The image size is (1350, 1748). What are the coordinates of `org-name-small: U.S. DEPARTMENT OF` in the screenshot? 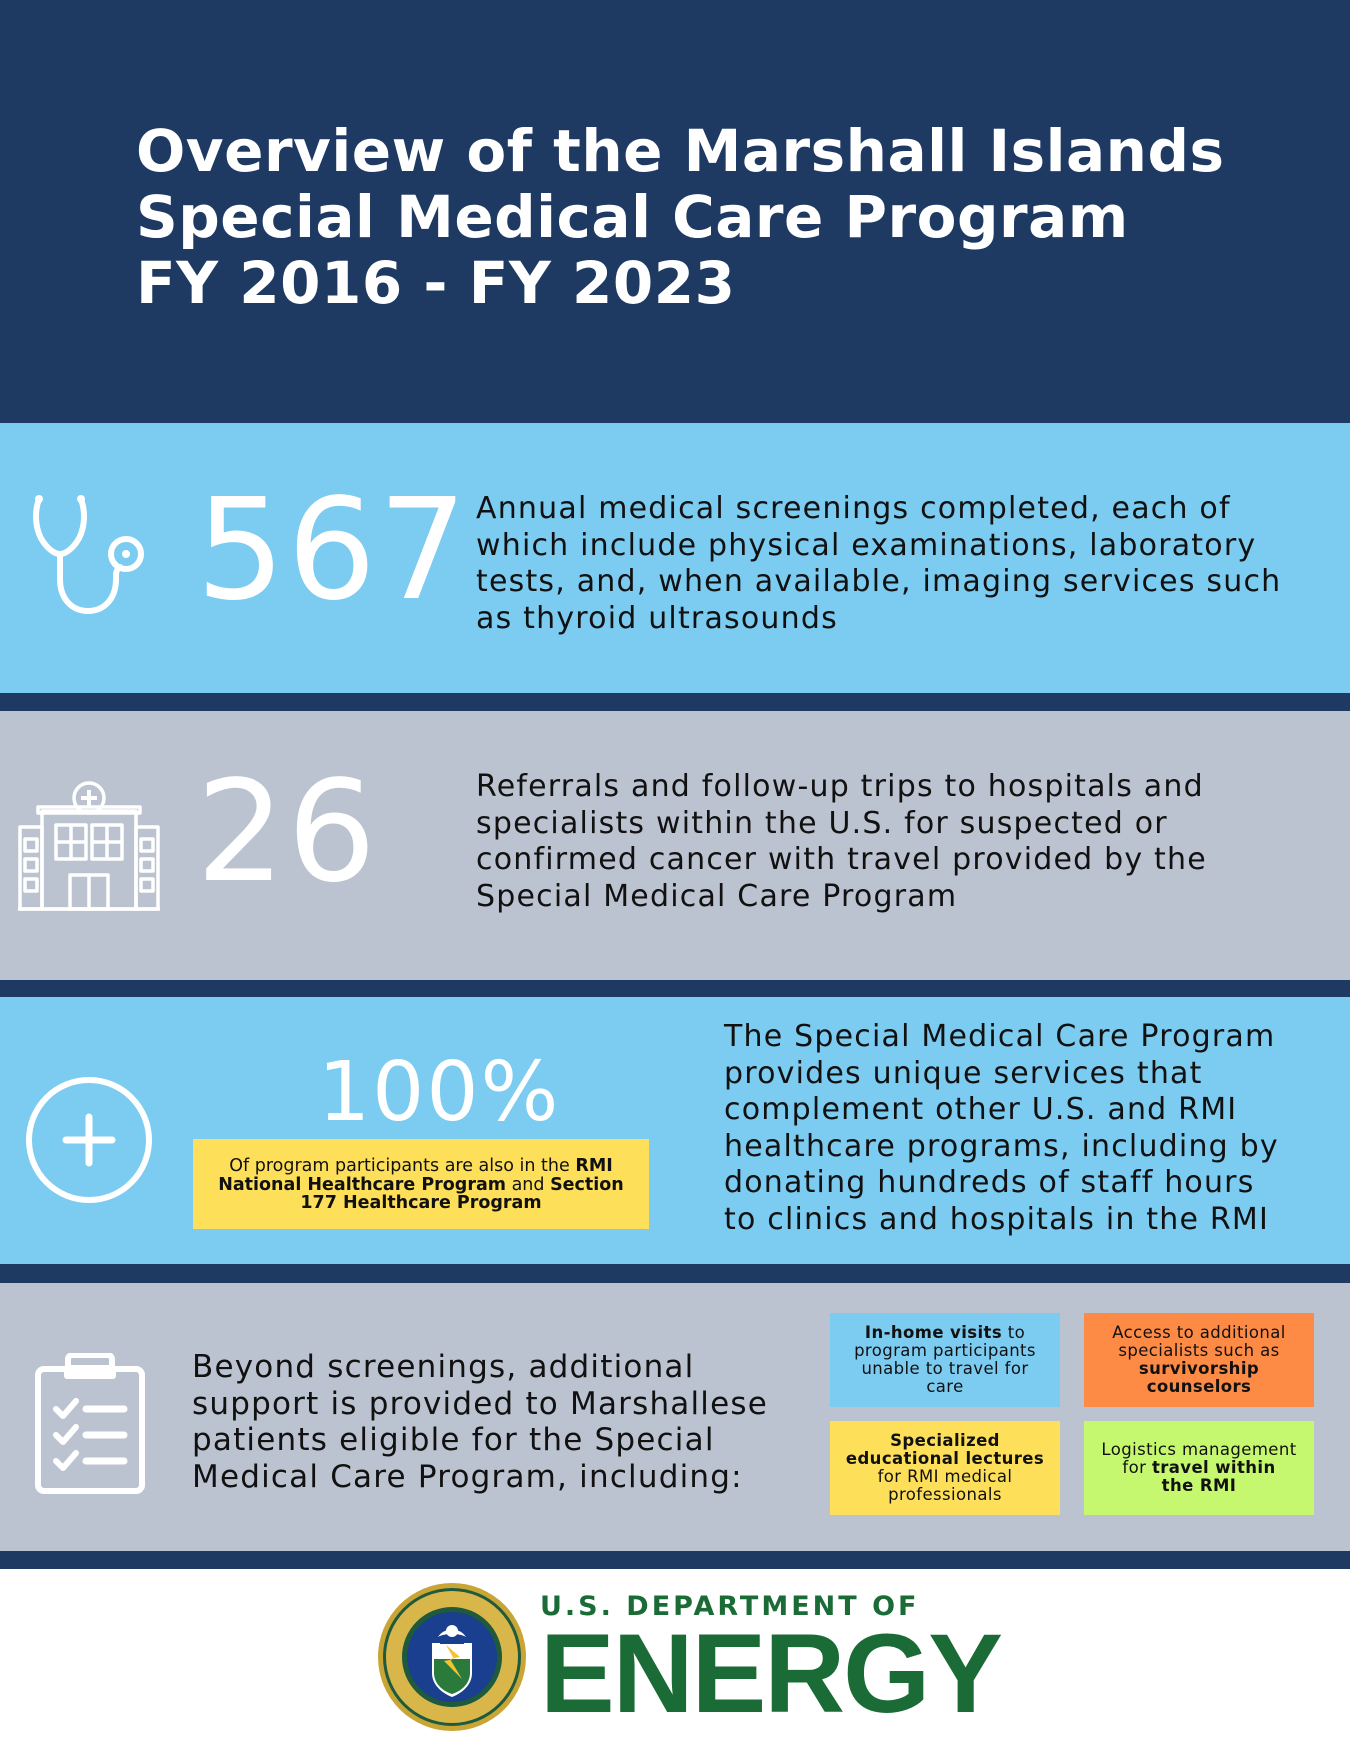 It's located at (730, 1606).